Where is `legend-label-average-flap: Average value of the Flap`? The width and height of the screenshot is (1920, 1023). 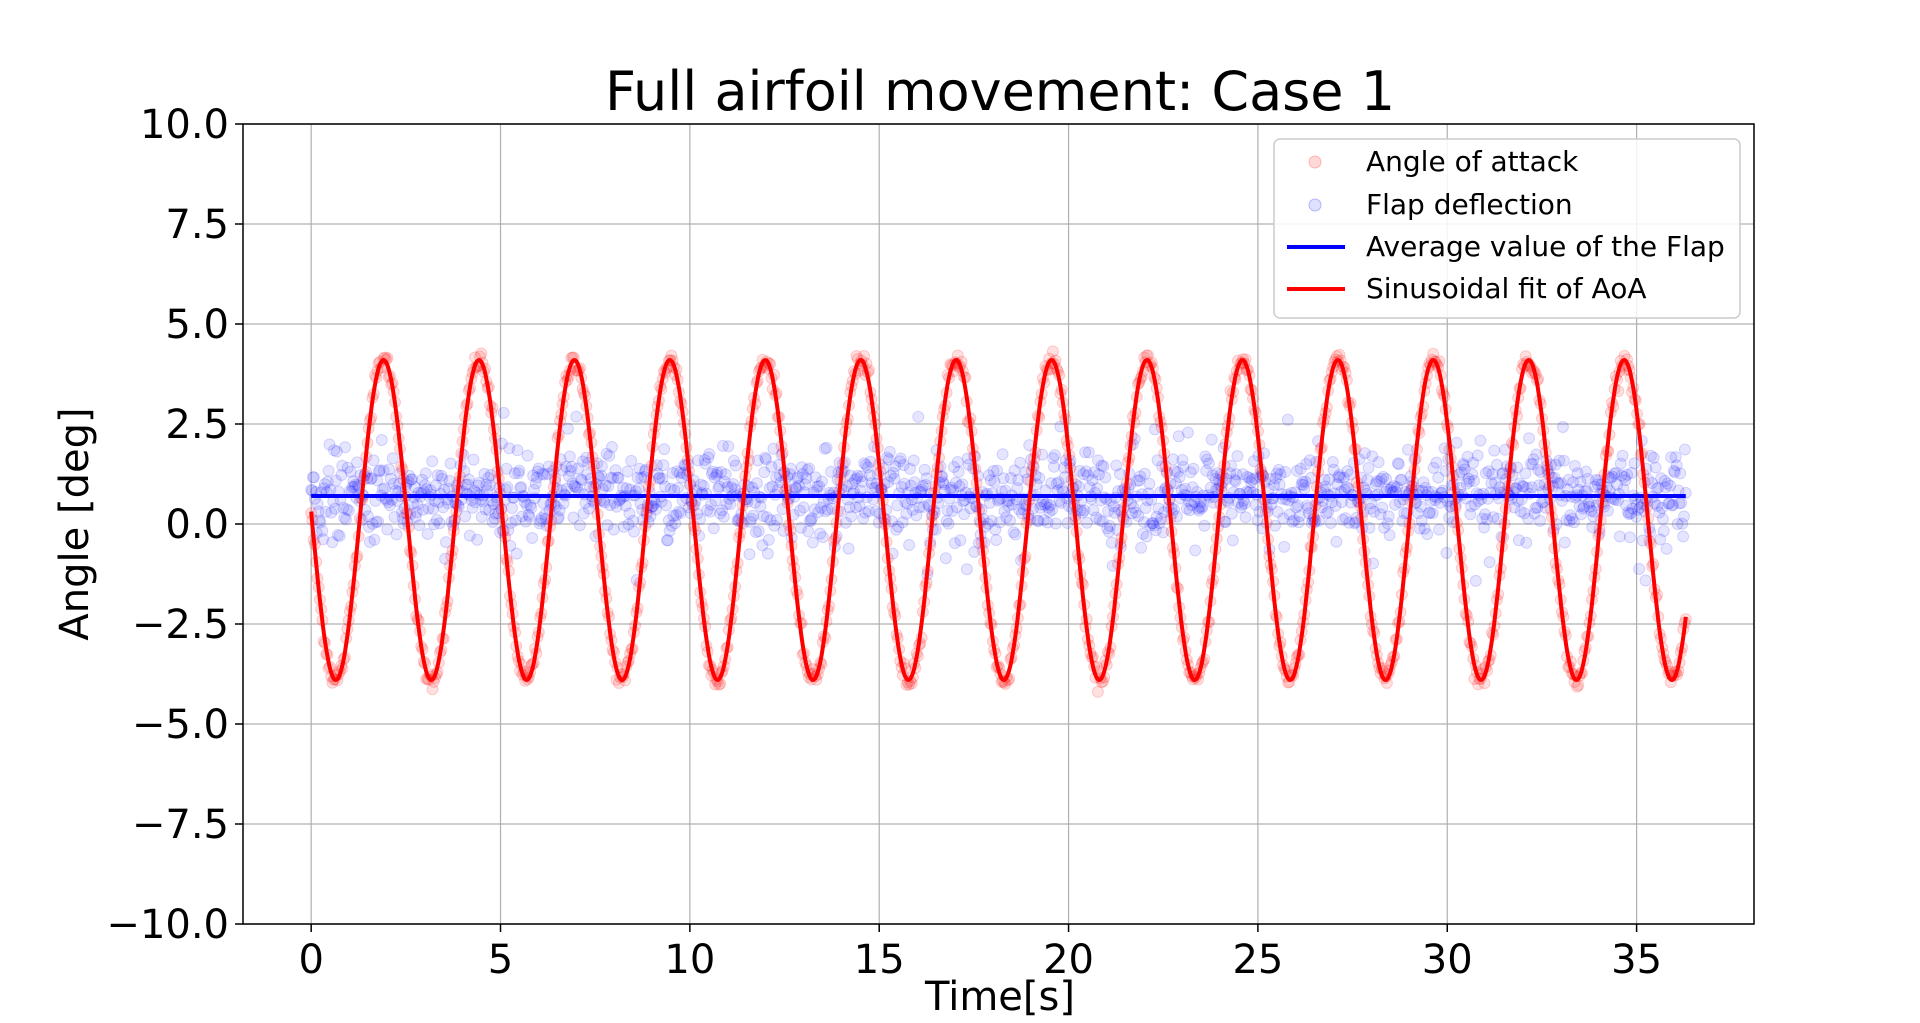
legend-label-average-flap: Average value of the Flap is located at coordinates (1545, 246).